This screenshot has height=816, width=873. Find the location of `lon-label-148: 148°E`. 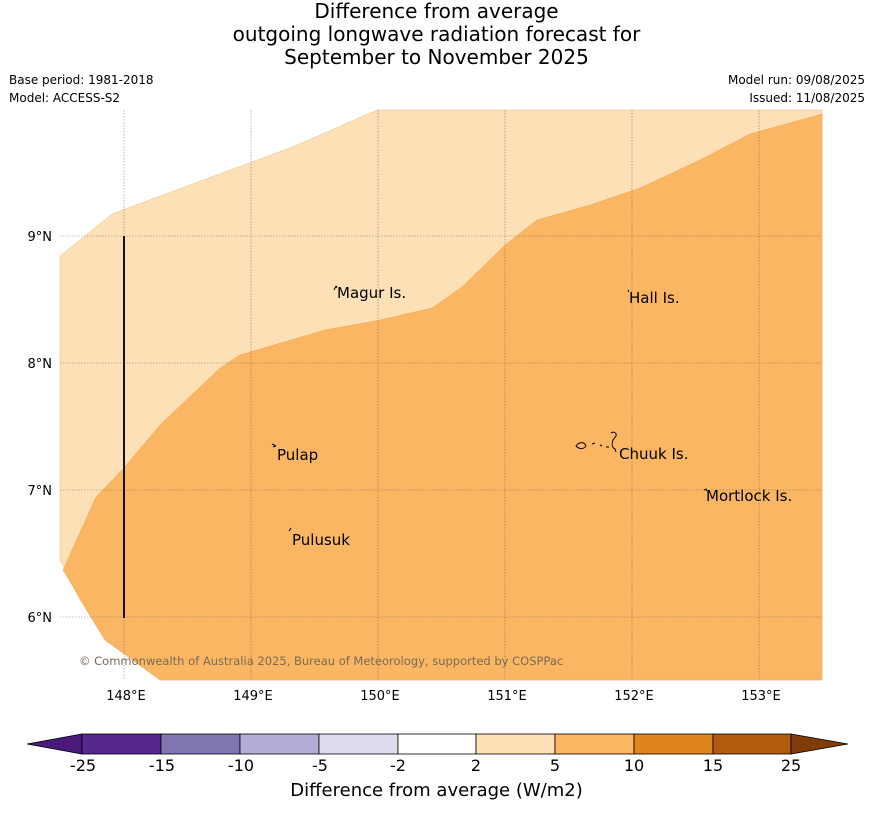

lon-label-148: 148°E is located at coordinates (126, 696).